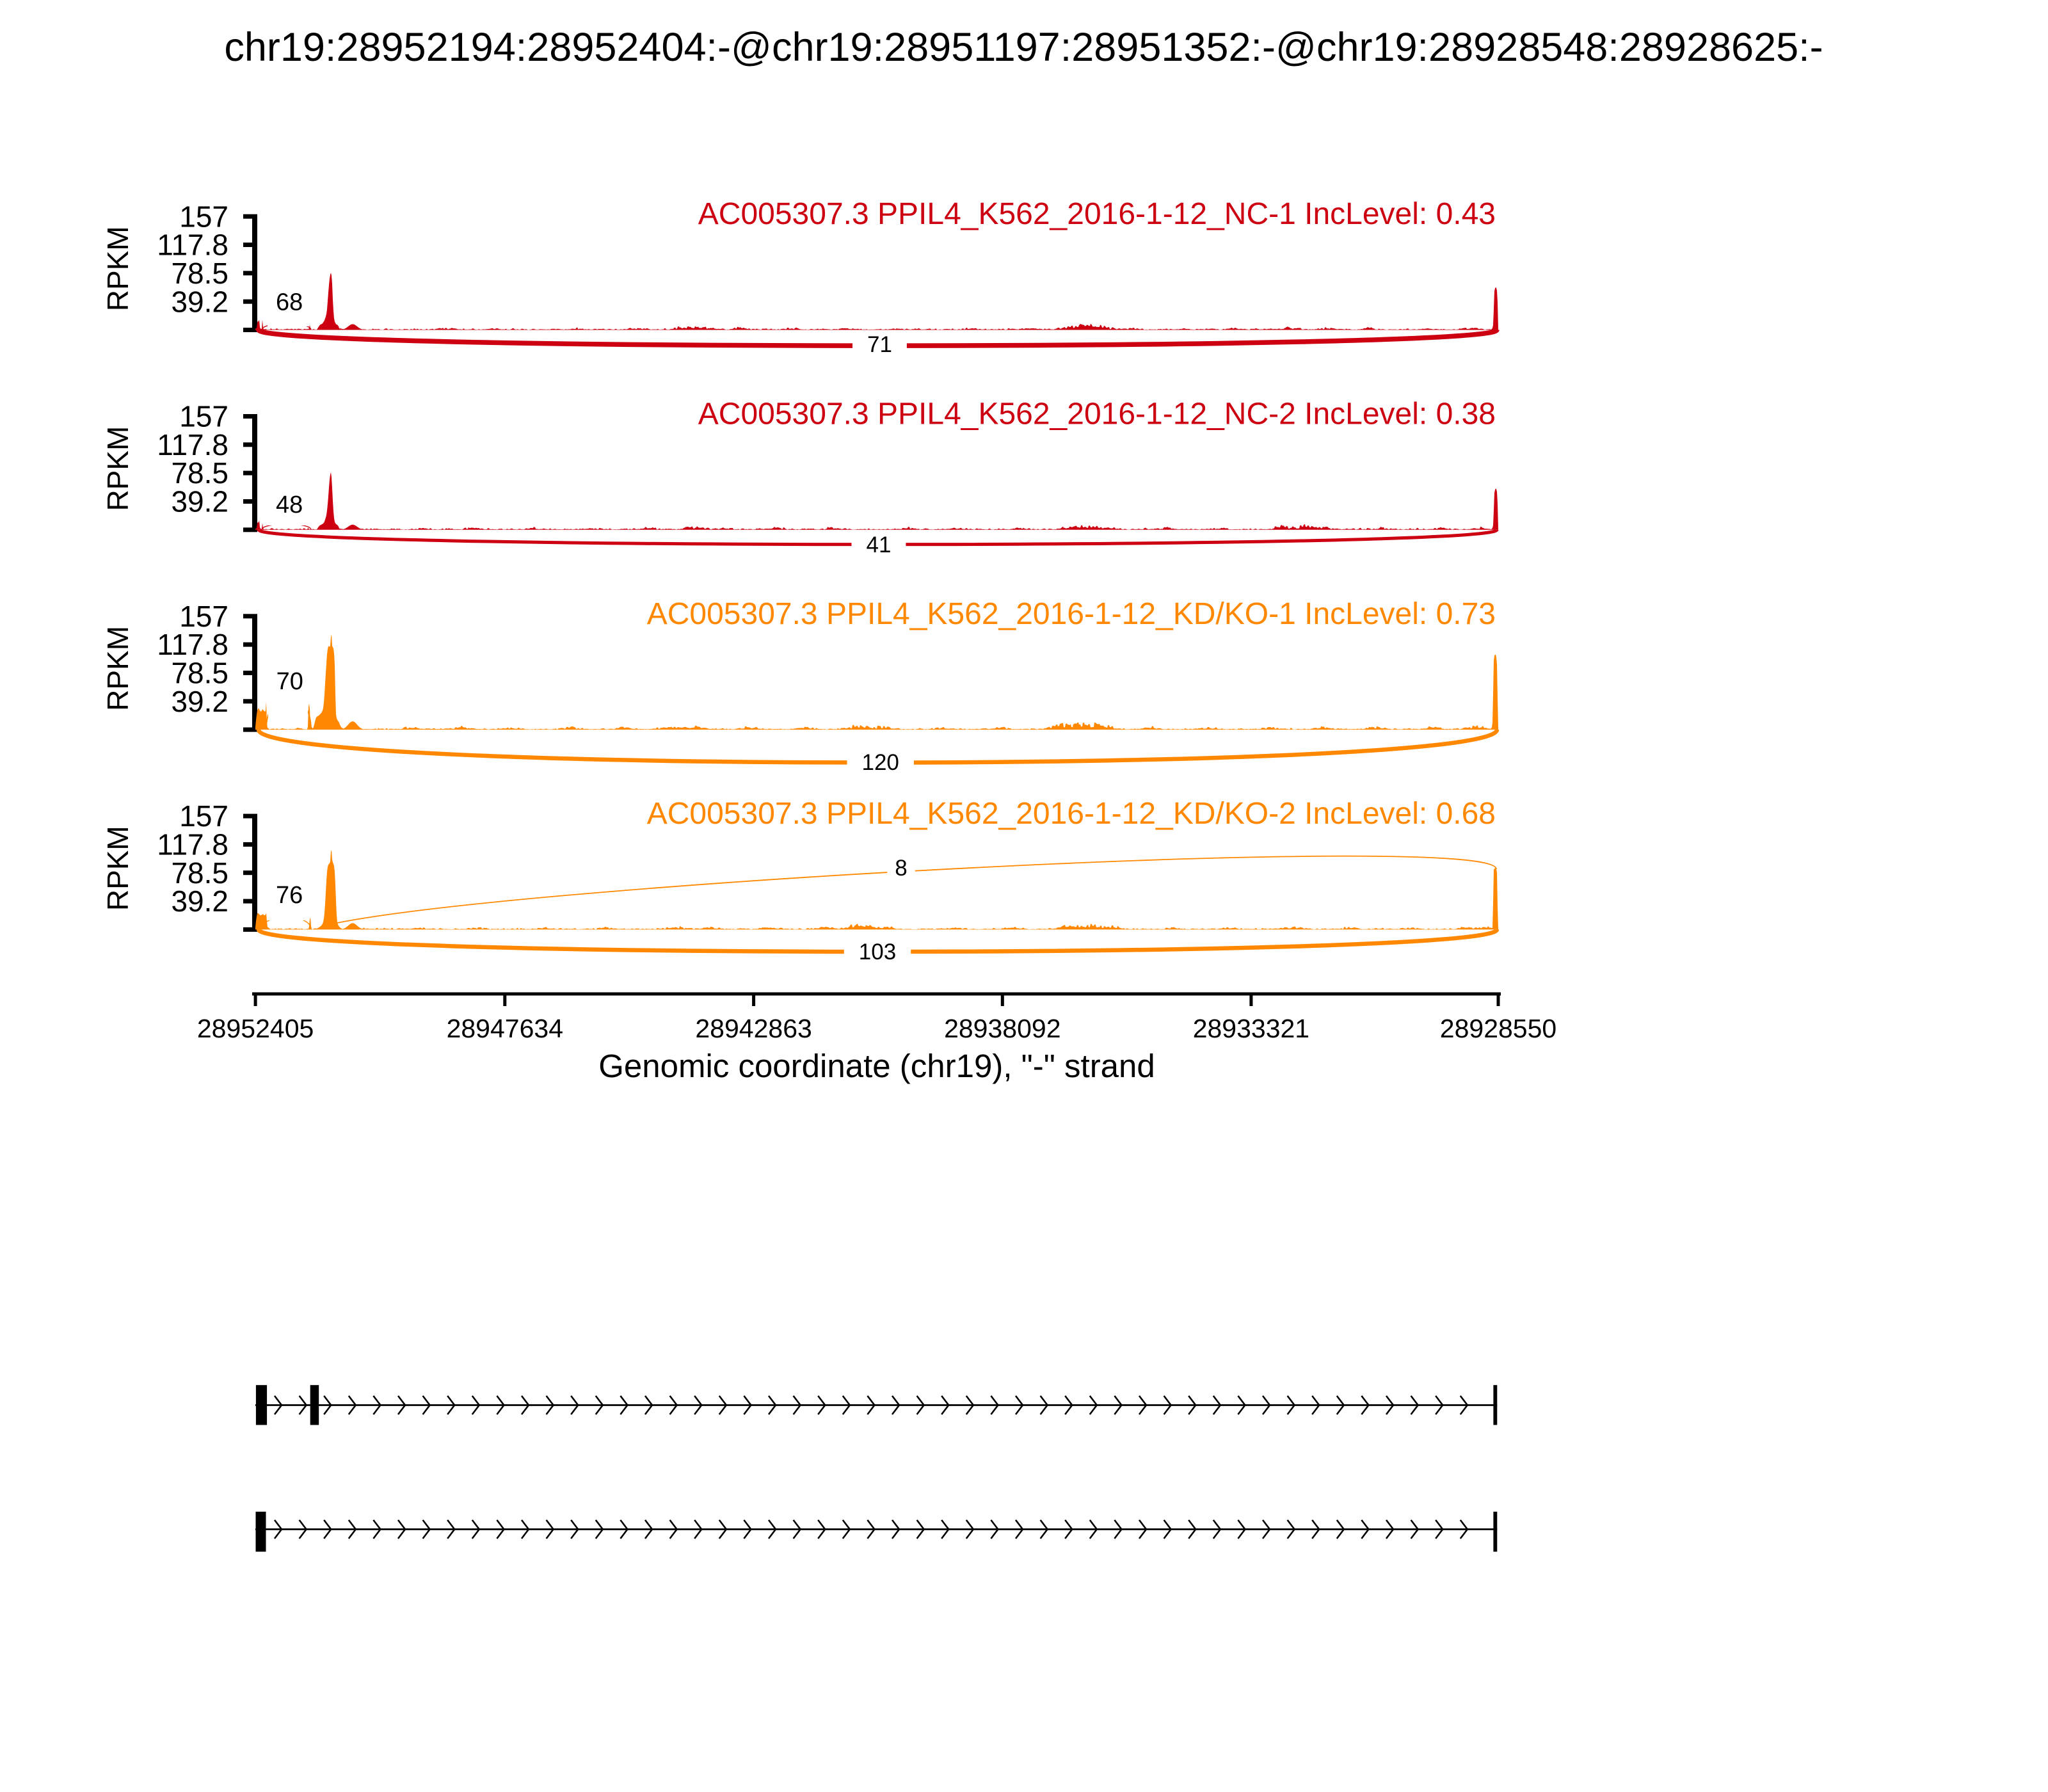 This screenshot has height=1792, width=2048. What do you see at coordinates (877, 952) in the screenshot?
I see `svg-text: 103` at bounding box center [877, 952].